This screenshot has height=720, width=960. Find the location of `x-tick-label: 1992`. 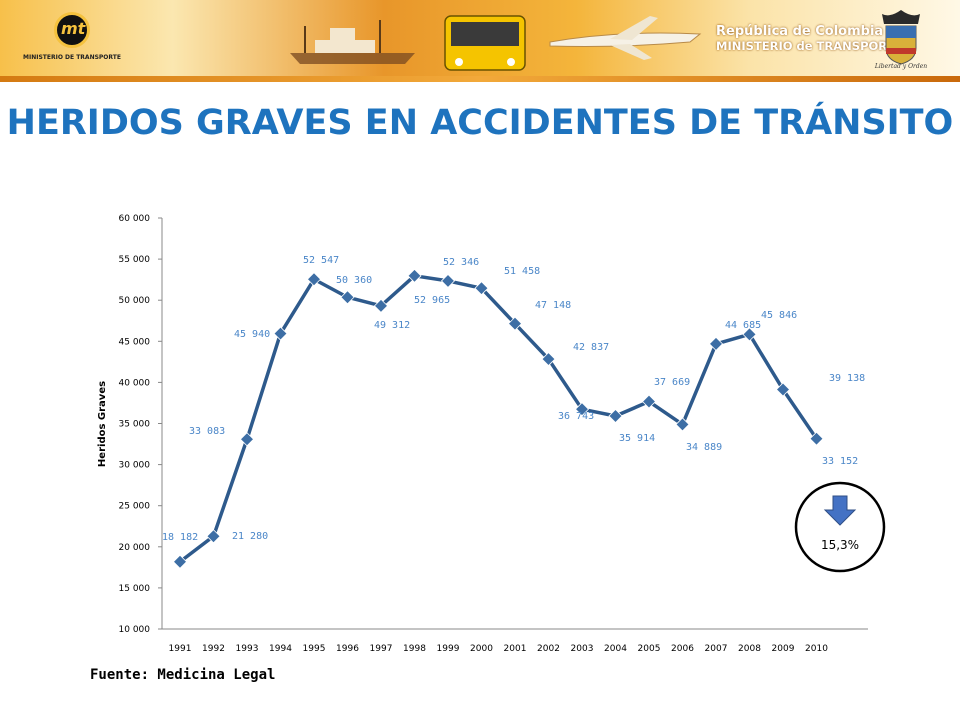

x-tick-label: 1992 is located at coordinates (213, 649).